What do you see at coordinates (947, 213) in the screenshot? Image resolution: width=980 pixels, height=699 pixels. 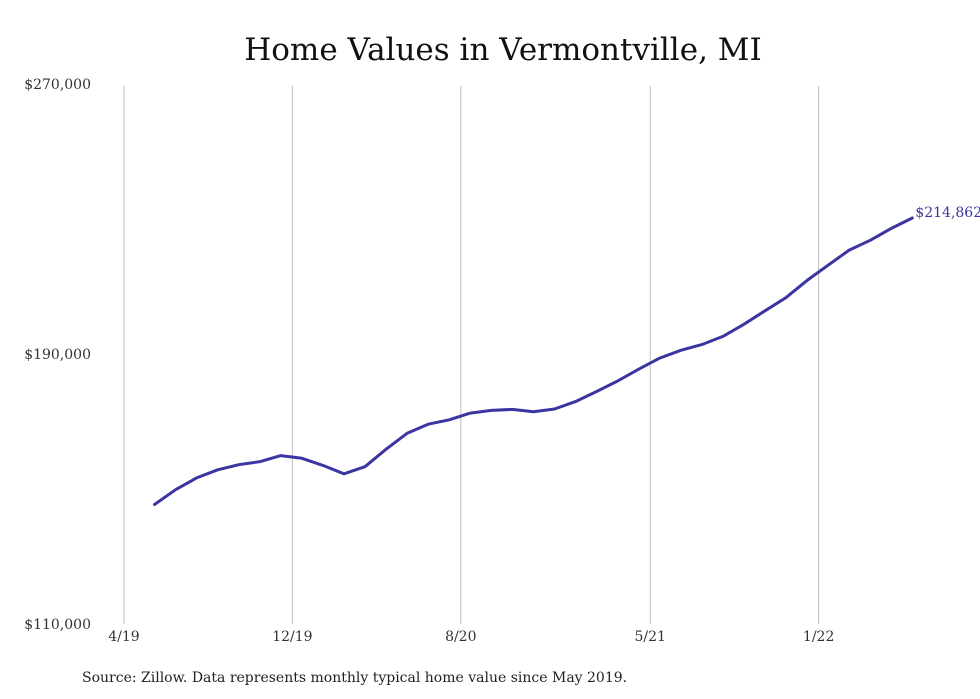 I see `end-value-label: $214,862` at bounding box center [947, 213].